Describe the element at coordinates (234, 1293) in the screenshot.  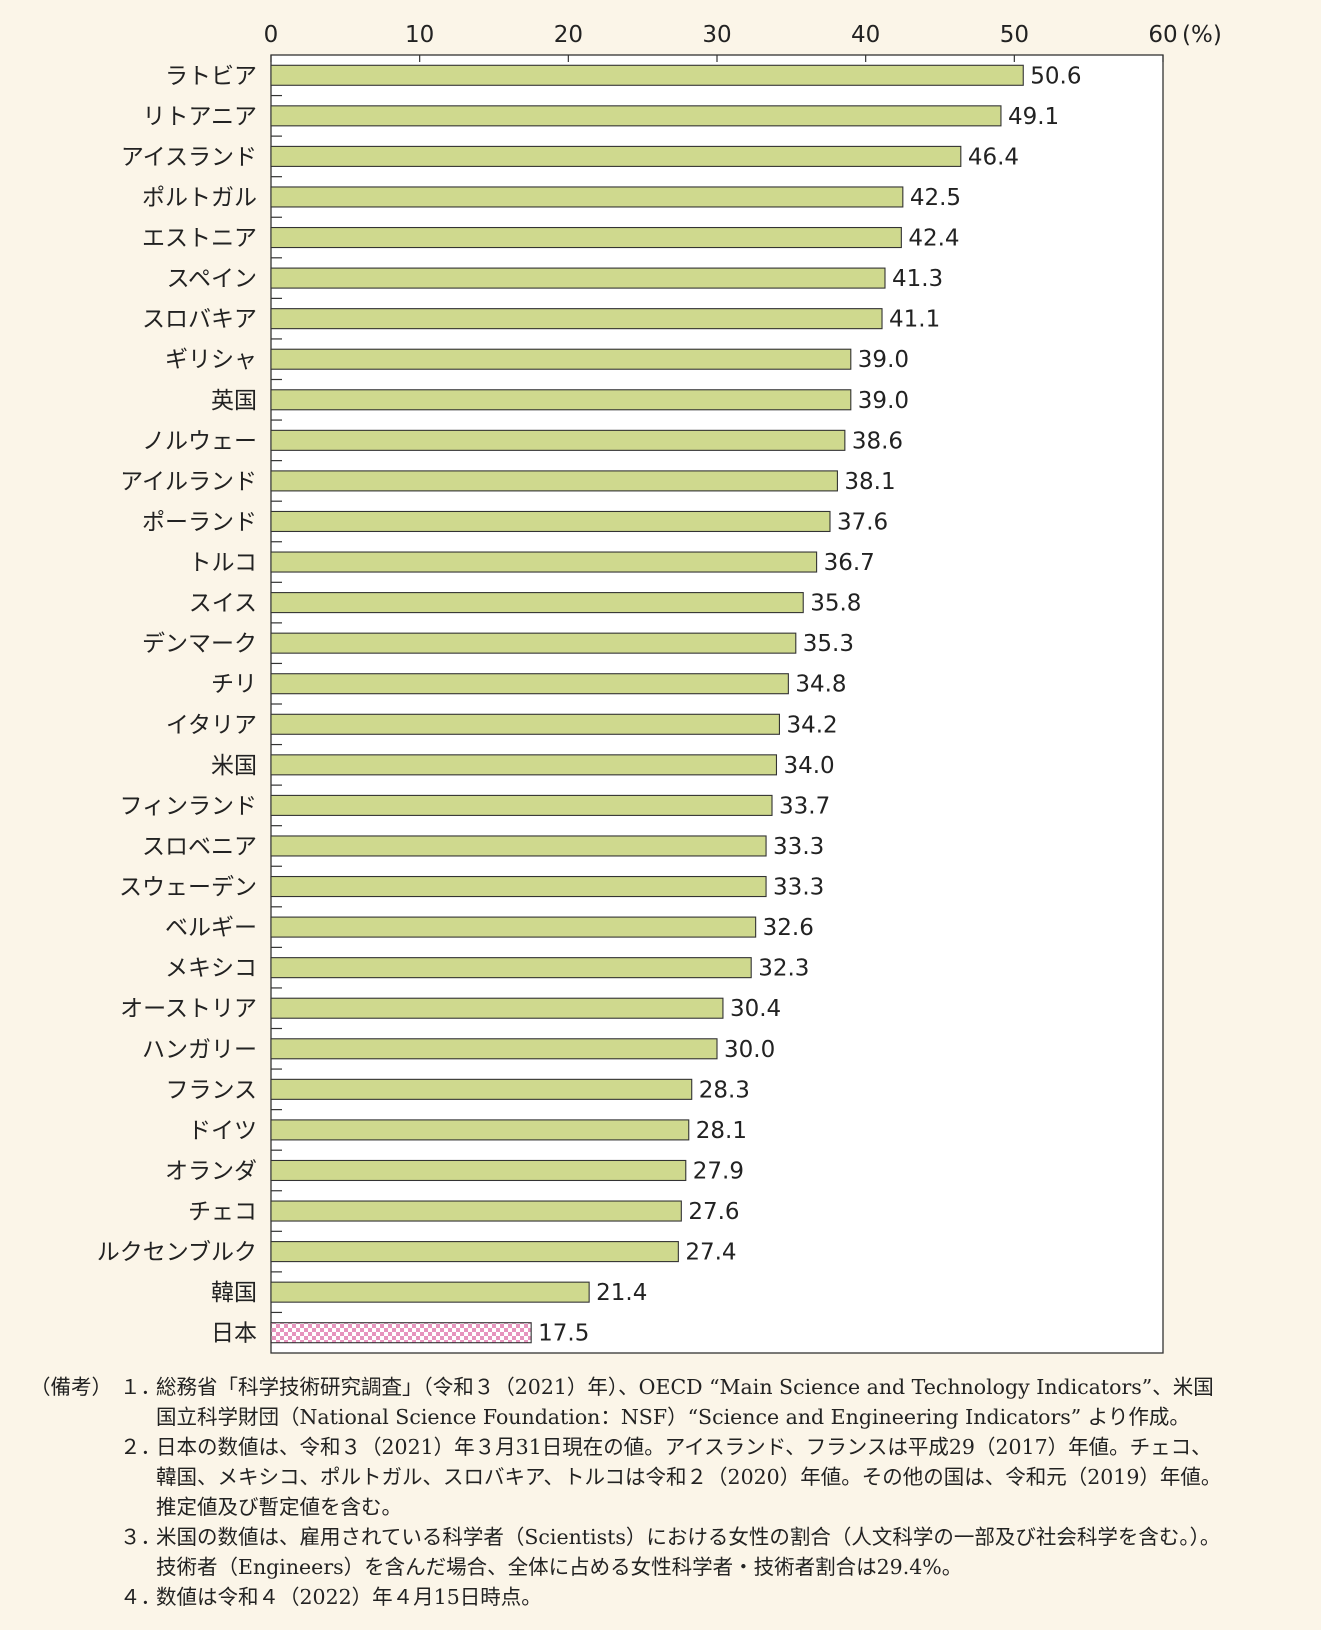
I see `category-label: 韓国` at that location.